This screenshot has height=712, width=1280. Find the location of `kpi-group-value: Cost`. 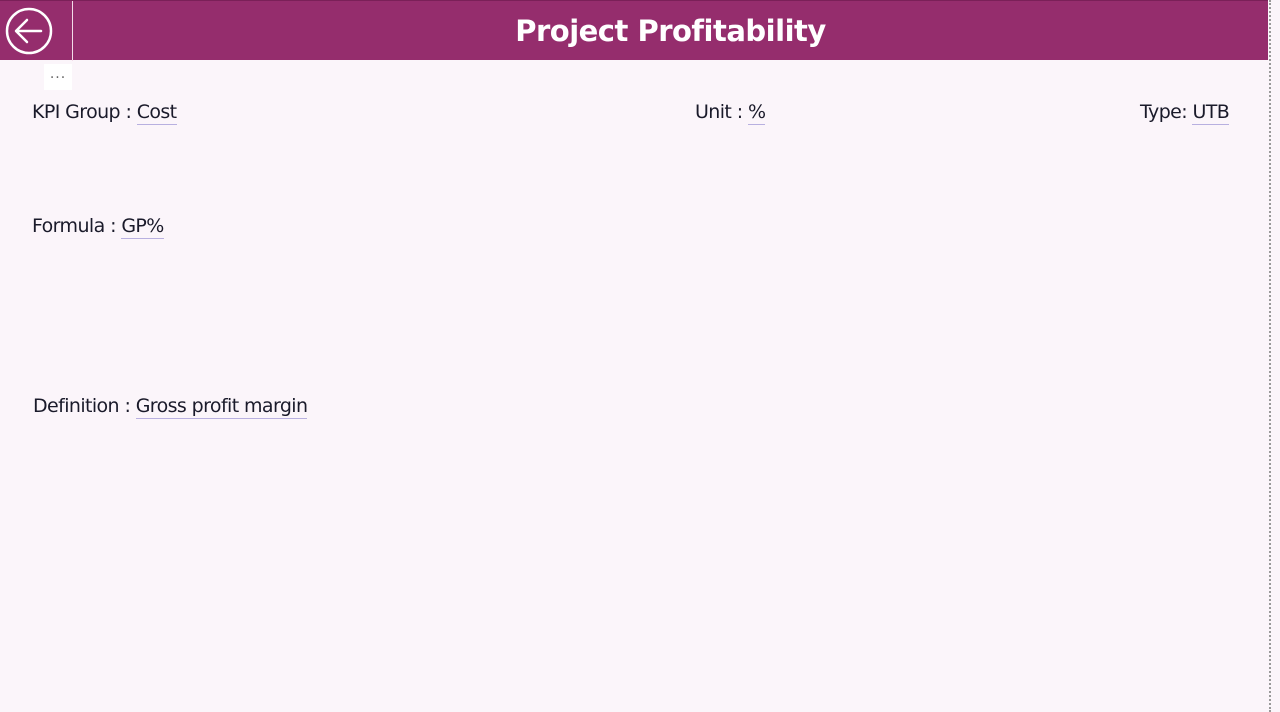

kpi-group-value: Cost is located at coordinates (156, 113).